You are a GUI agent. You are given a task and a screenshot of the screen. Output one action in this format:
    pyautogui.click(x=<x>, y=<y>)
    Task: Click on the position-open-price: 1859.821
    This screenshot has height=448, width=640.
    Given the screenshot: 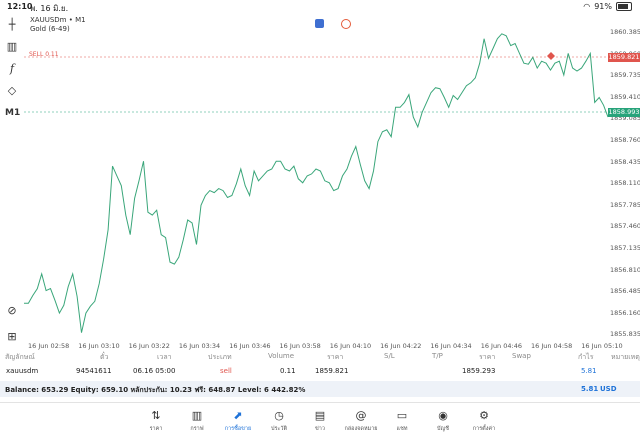 What is the action you would take?
    pyautogui.click(x=332, y=371)
    